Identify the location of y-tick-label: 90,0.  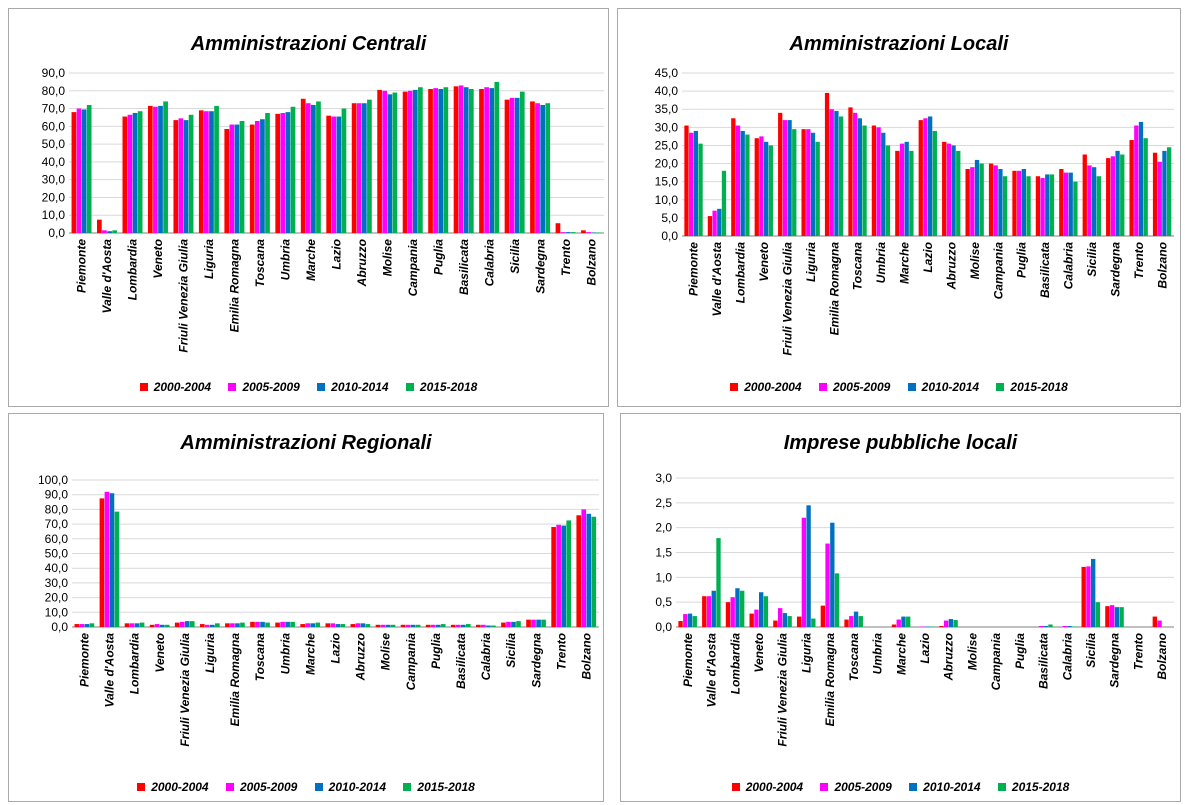
(57, 495).